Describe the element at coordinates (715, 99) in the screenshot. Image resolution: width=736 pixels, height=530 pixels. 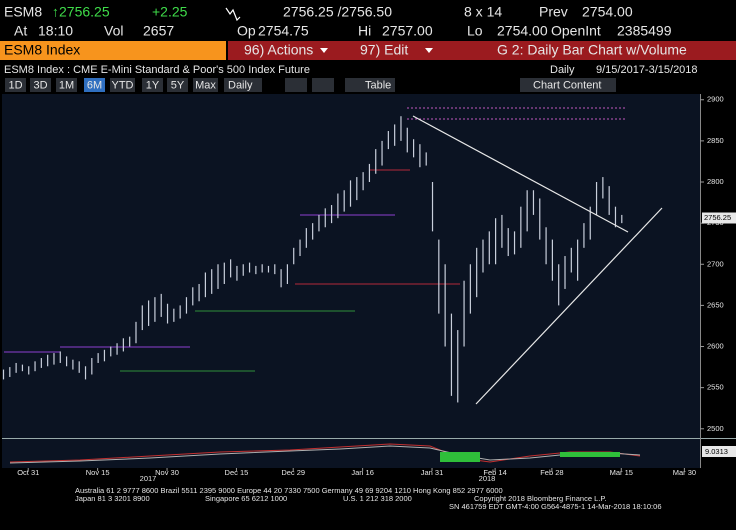
I see `y-tick-label: 2900` at that location.